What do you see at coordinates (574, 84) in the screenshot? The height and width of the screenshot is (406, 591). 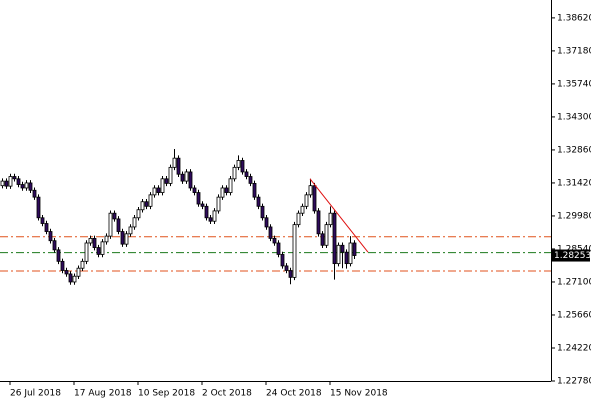 I see `y-tick-label: 1.35740` at bounding box center [574, 84].